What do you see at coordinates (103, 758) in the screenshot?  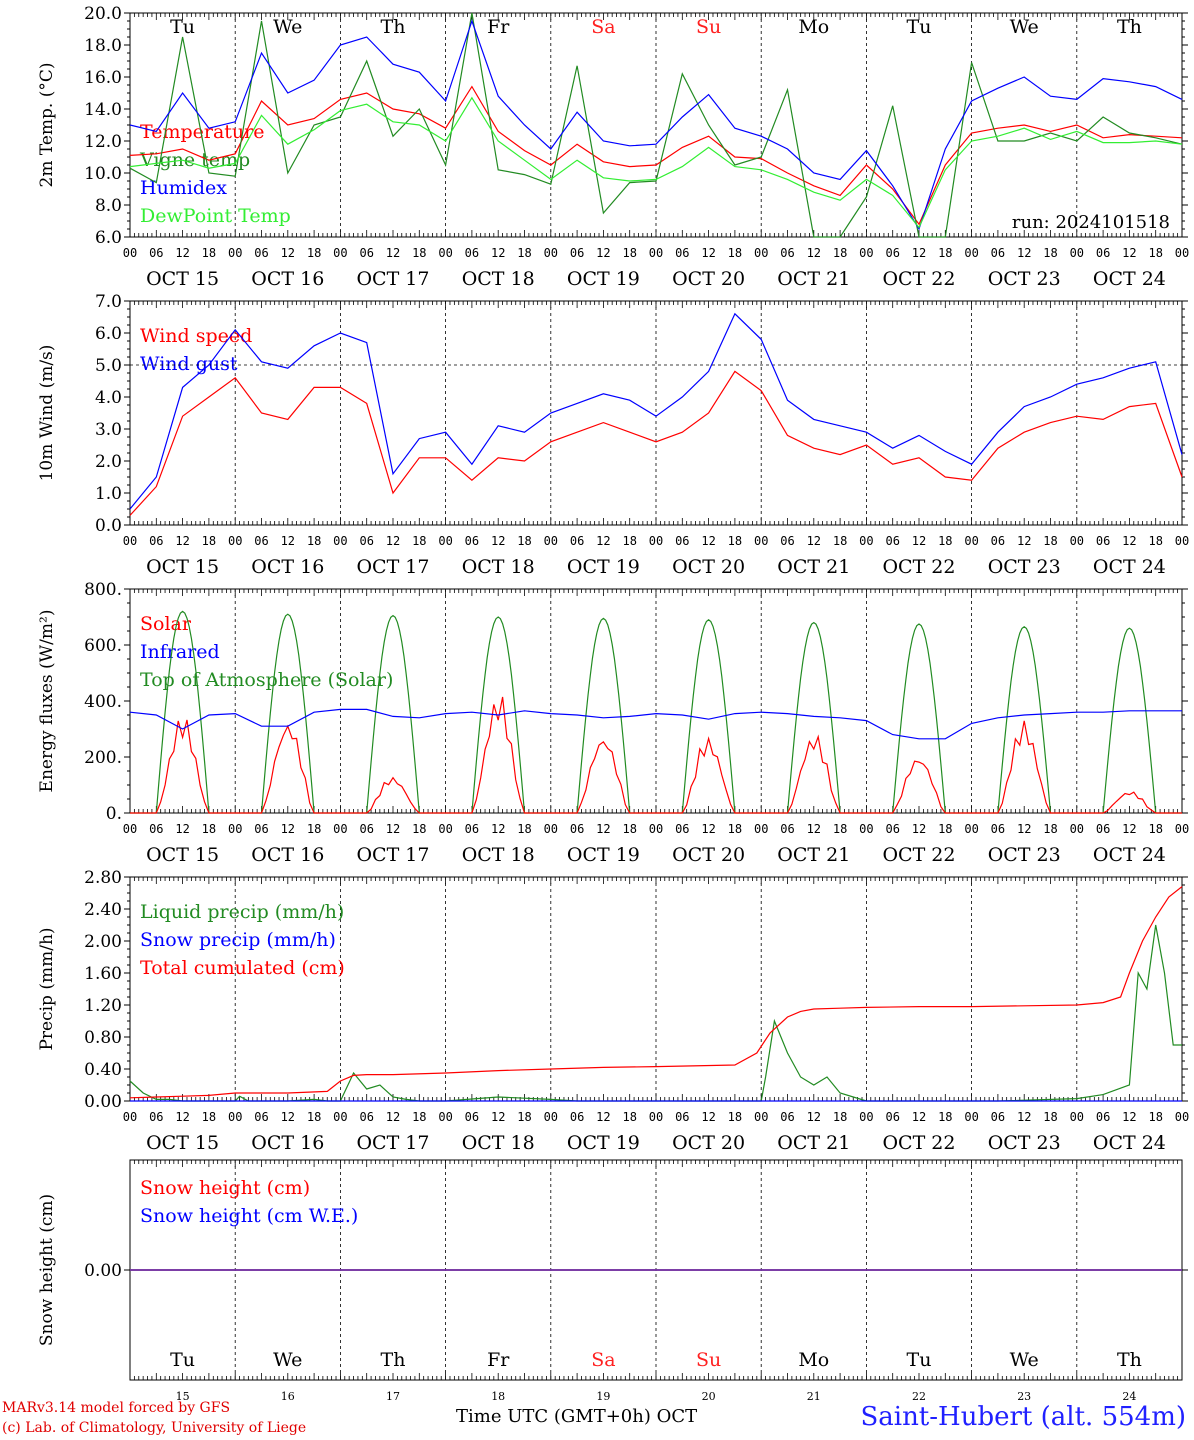 I see `y-tick-label: 200.` at bounding box center [103, 758].